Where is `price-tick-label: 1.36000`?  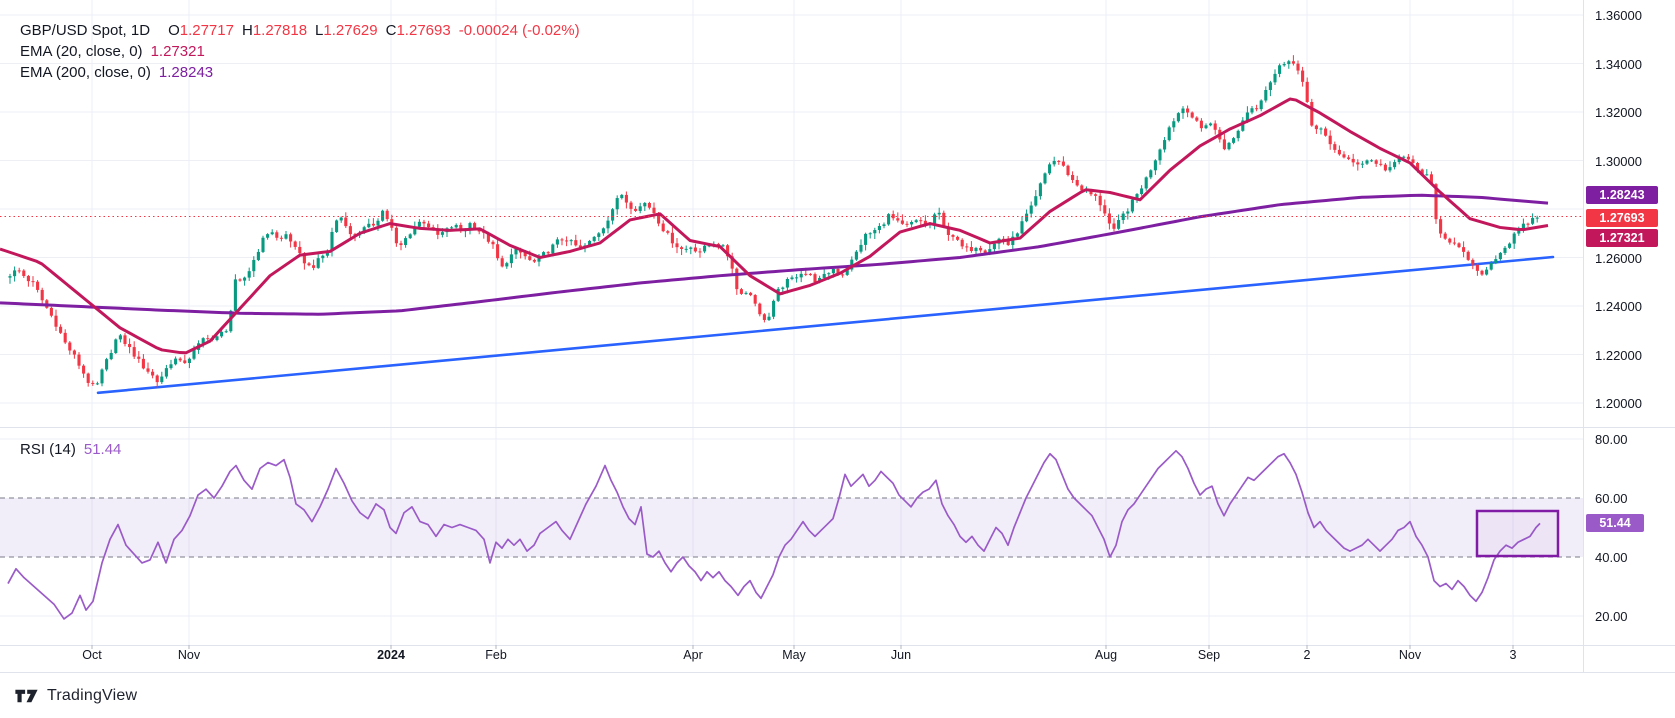
price-tick-label: 1.36000 is located at coordinates (1618, 15).